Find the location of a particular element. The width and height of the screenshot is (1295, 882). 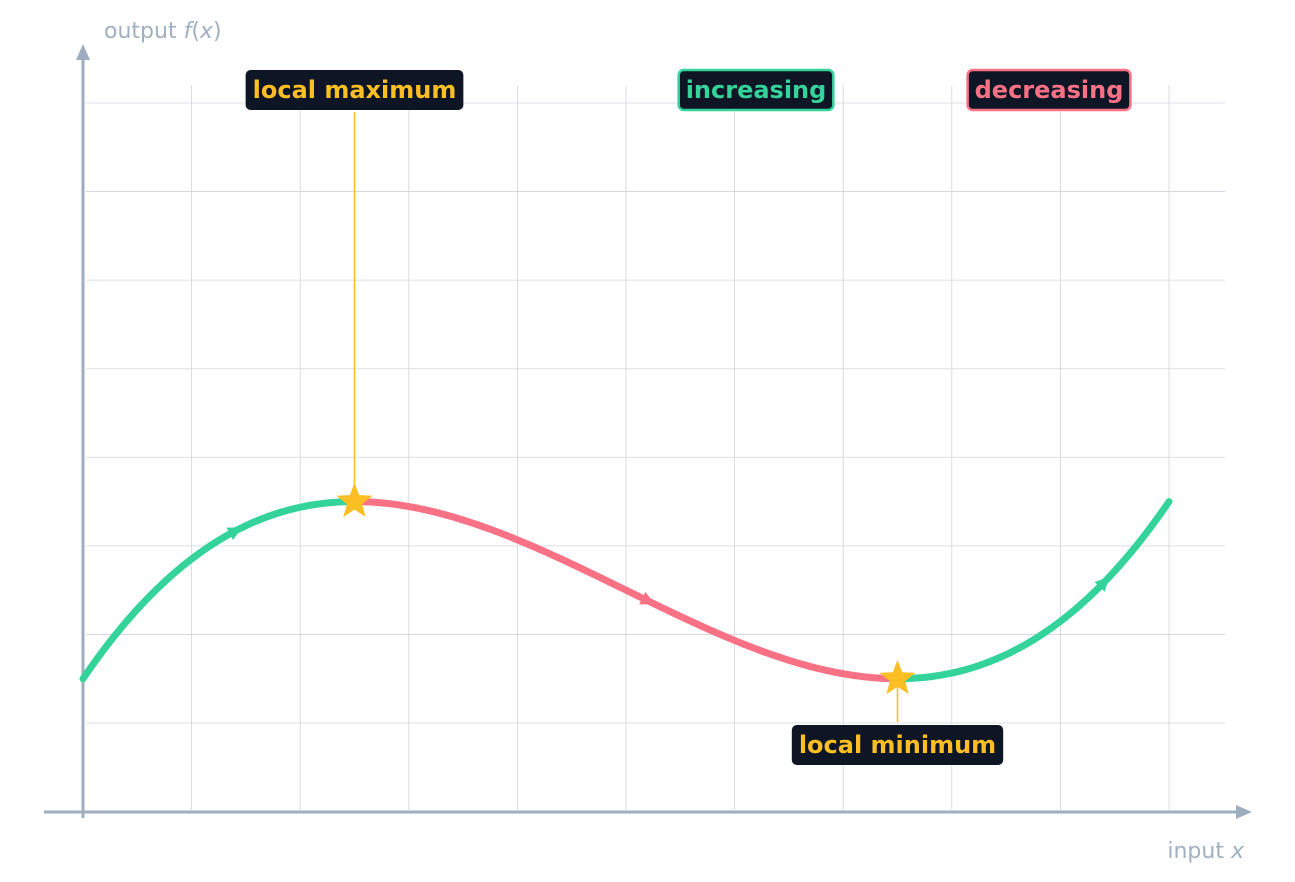

local-maximum-label: local maximum is located at coordinates (354, 90).